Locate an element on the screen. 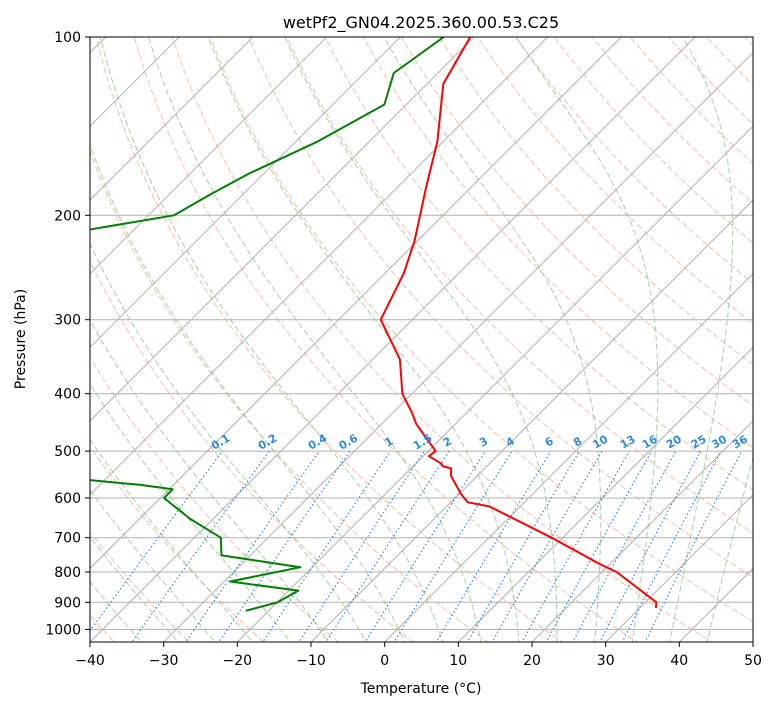 The height and width of the screenshot is (708, 775). x-tick-label: 10 is located at coordinates (458, 661).